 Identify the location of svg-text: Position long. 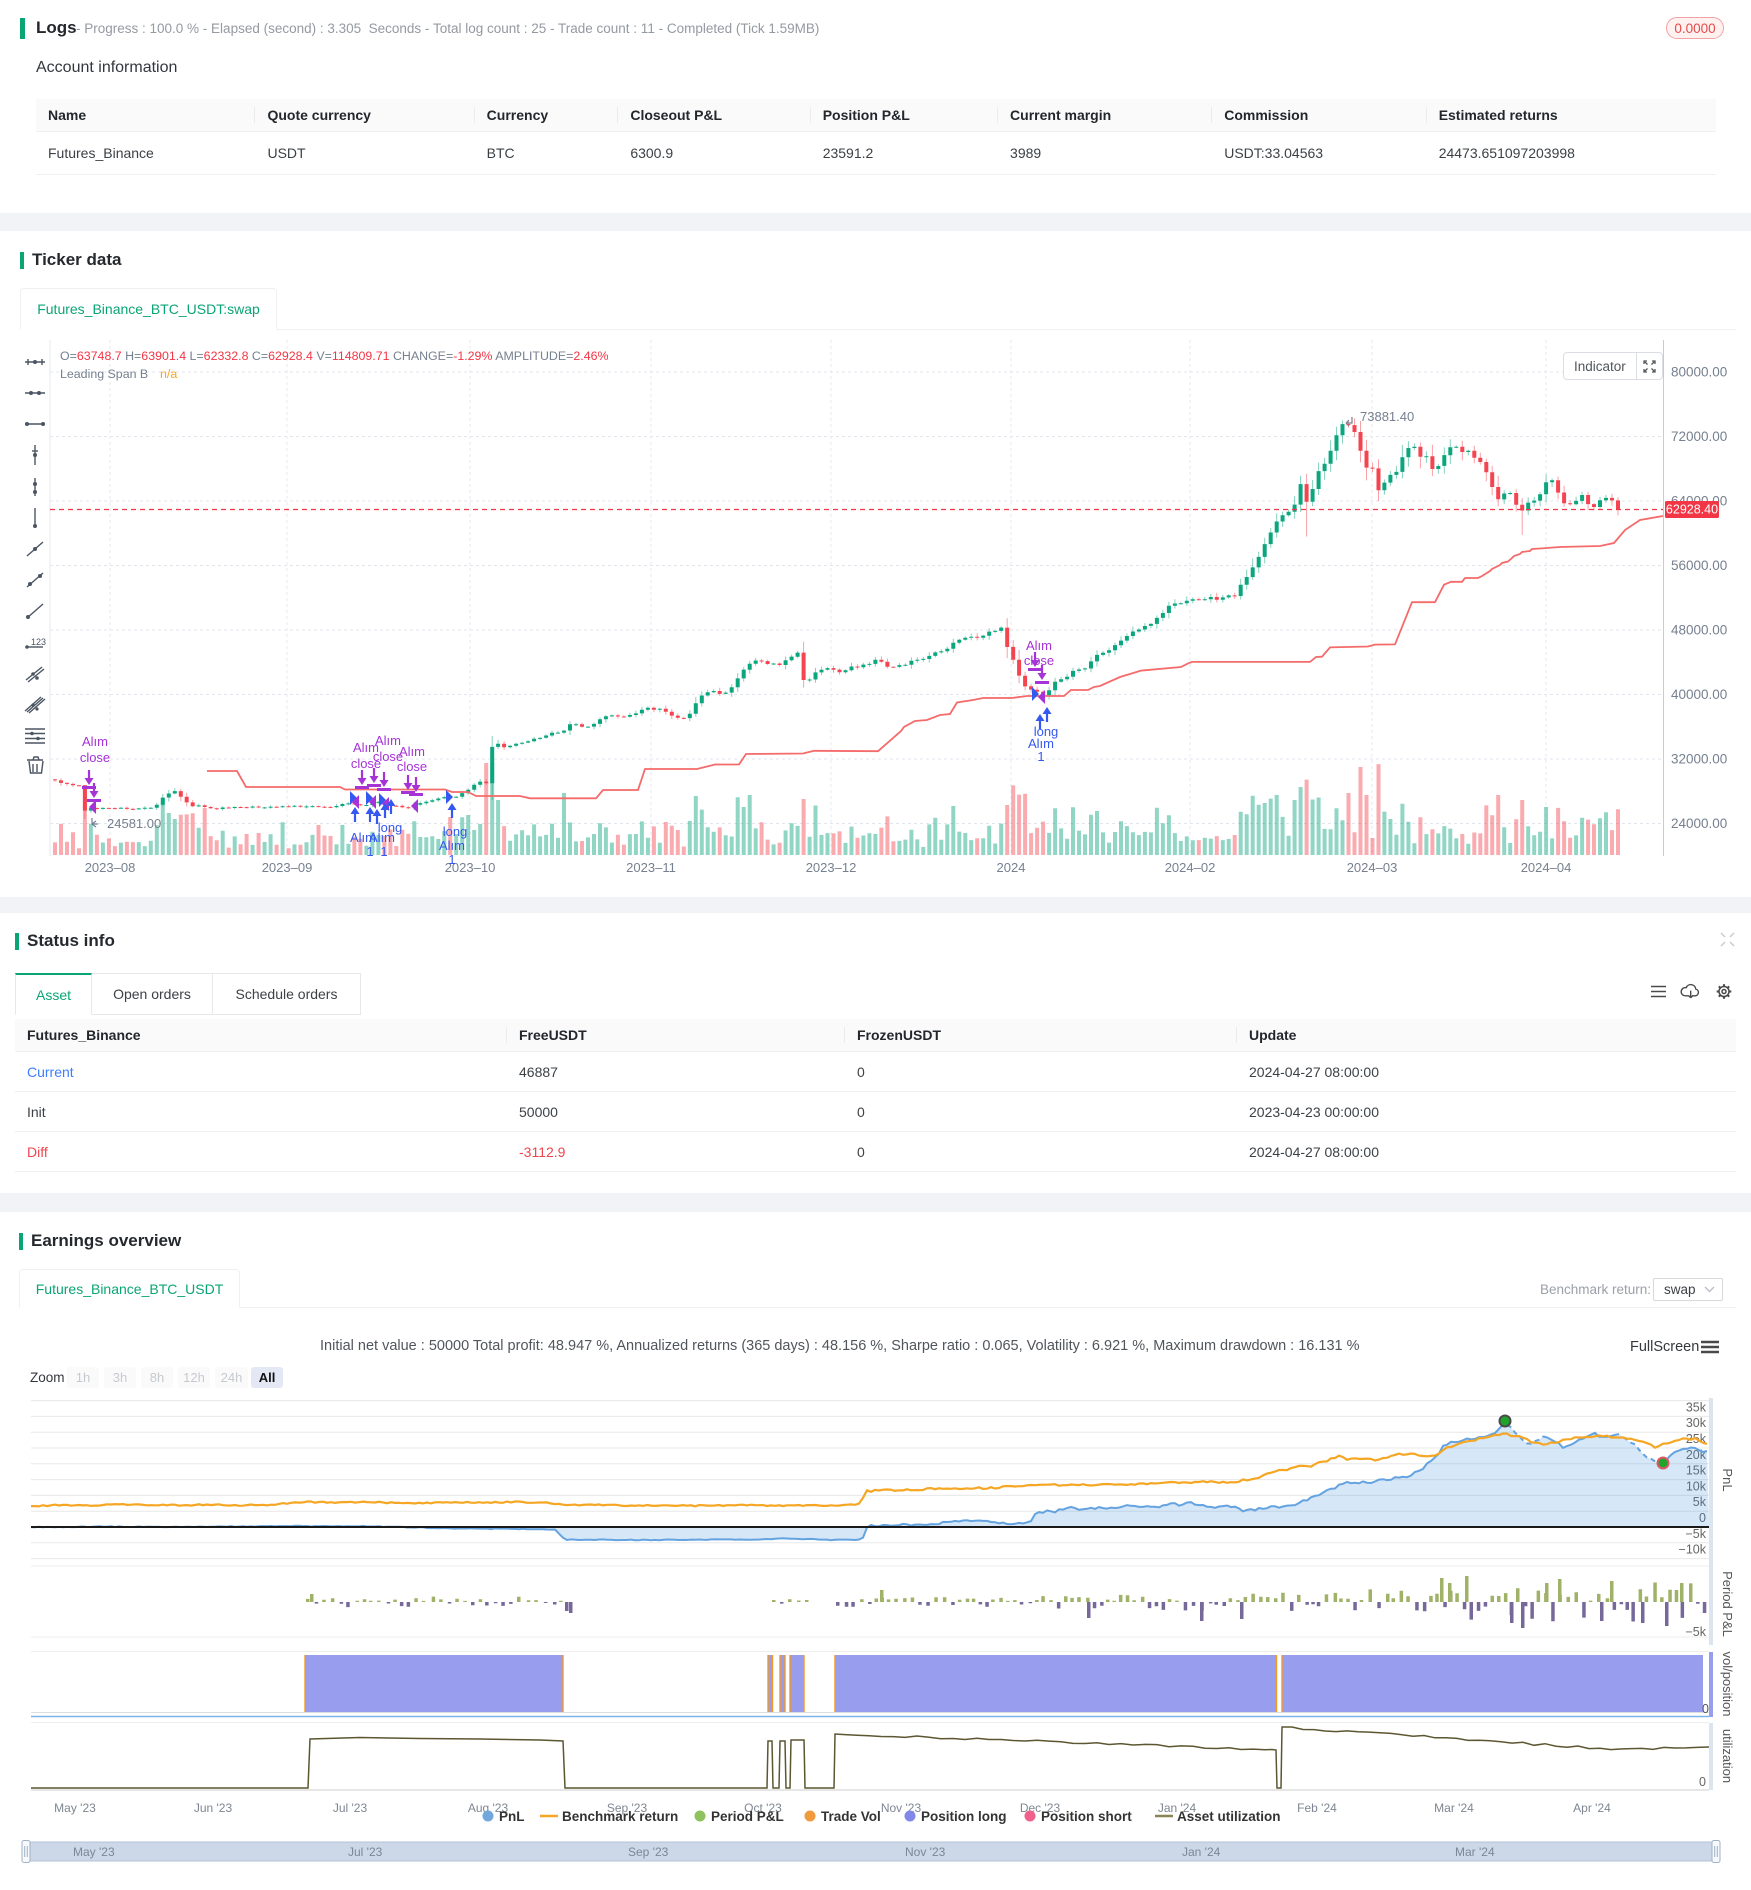
(964, 1816).